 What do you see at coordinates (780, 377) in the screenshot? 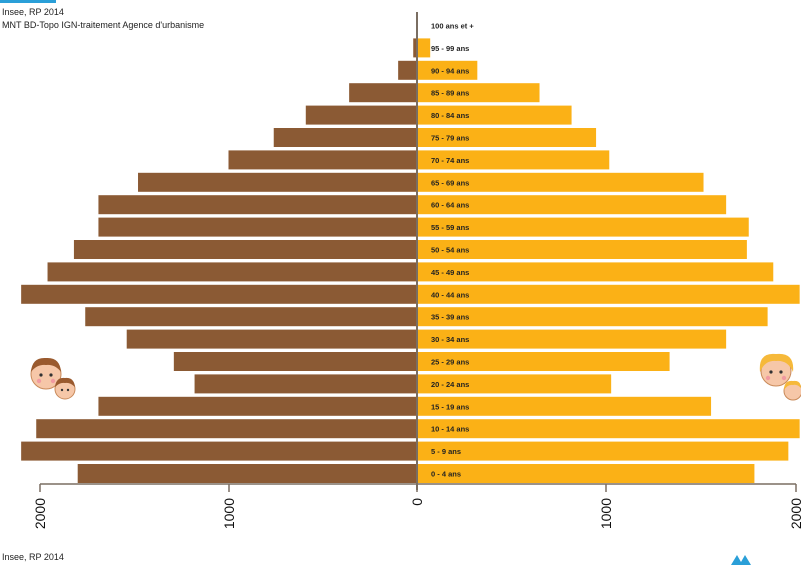
I see `girl-faces-icon` at bounding box center [780, 377].